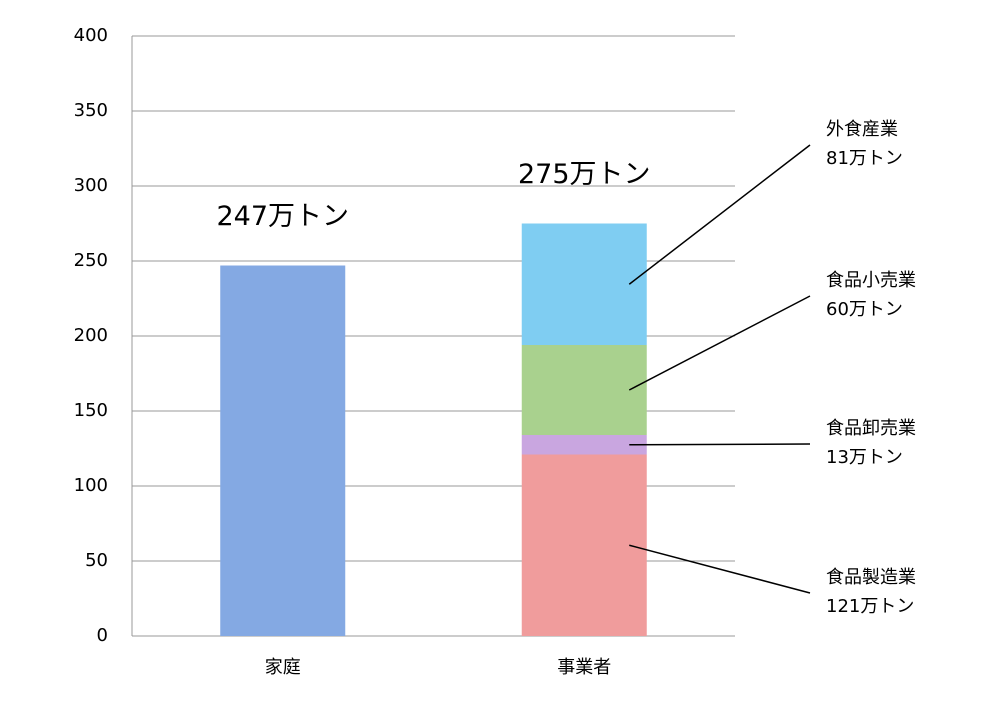 This screenshot has height=704, width=1002. I want to click on total-label: 247万トン, so click(282, 216).